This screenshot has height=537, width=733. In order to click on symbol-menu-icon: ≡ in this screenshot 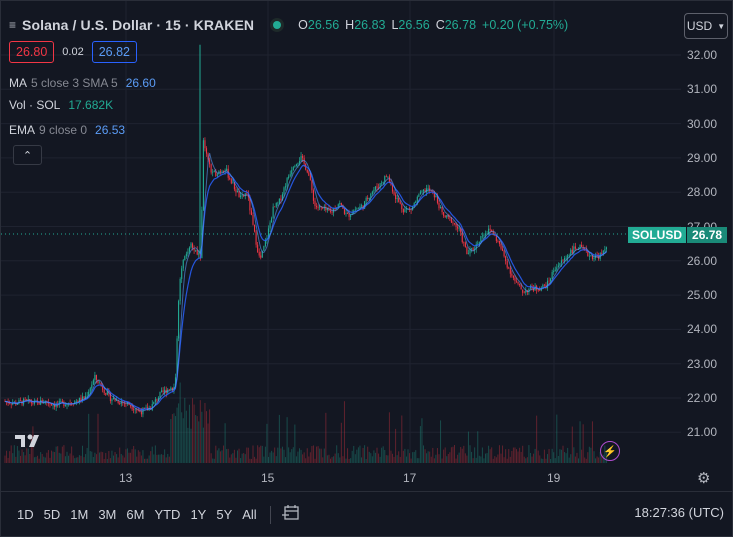, I will do `click(13, 25)`.